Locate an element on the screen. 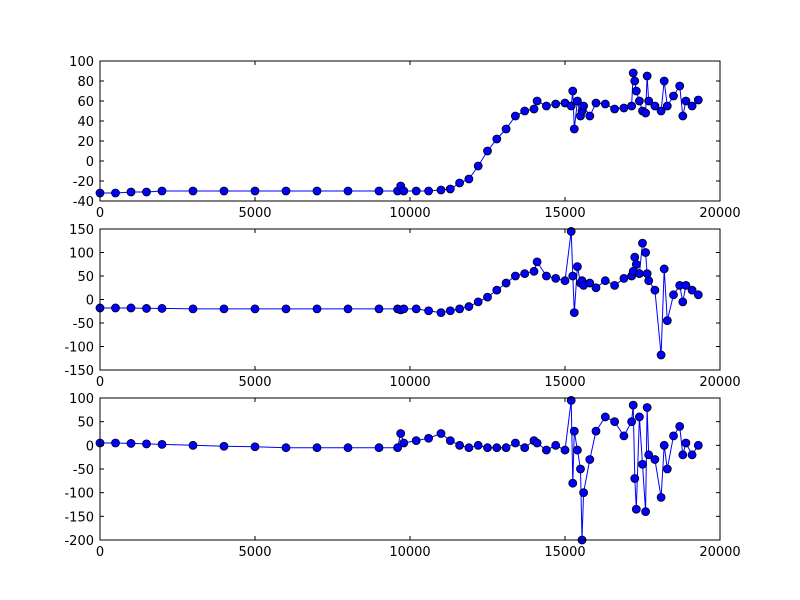  x-tick-label: 20000 is located at coordinates (719, 382).